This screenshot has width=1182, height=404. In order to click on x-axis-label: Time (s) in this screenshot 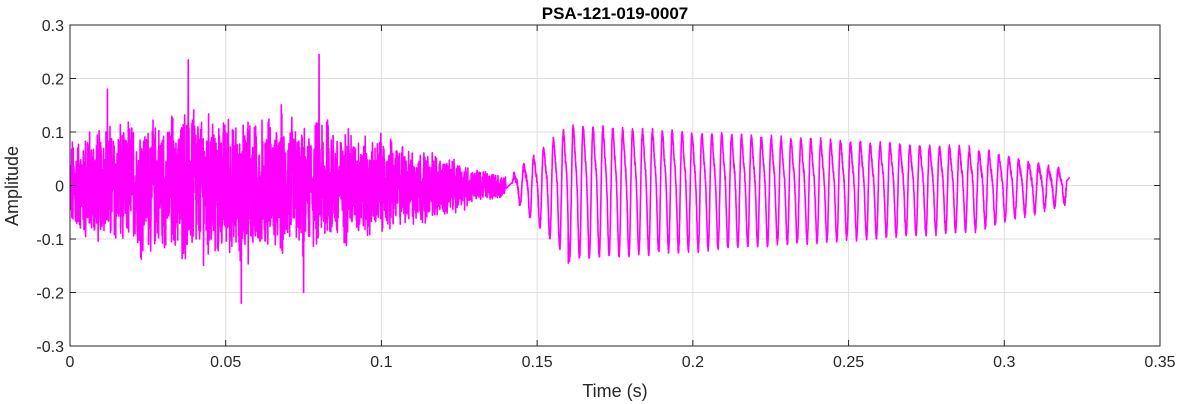, I will do `click(614, 391)`.